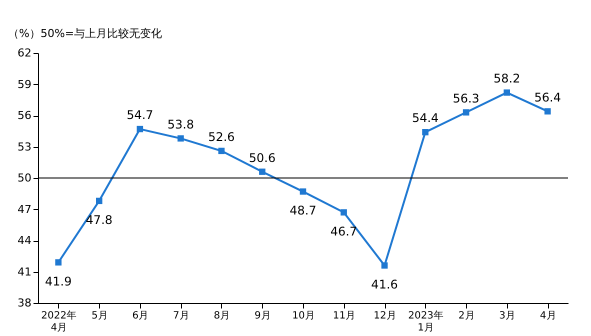  Describe the element at coordinates (466, 98) in the screenshot. I see `data-label: 56.3` at that location.